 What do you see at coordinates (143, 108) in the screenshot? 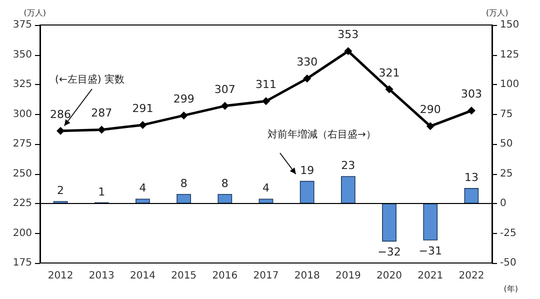
I see `data-label: 291` at bounding box center [143, 108].